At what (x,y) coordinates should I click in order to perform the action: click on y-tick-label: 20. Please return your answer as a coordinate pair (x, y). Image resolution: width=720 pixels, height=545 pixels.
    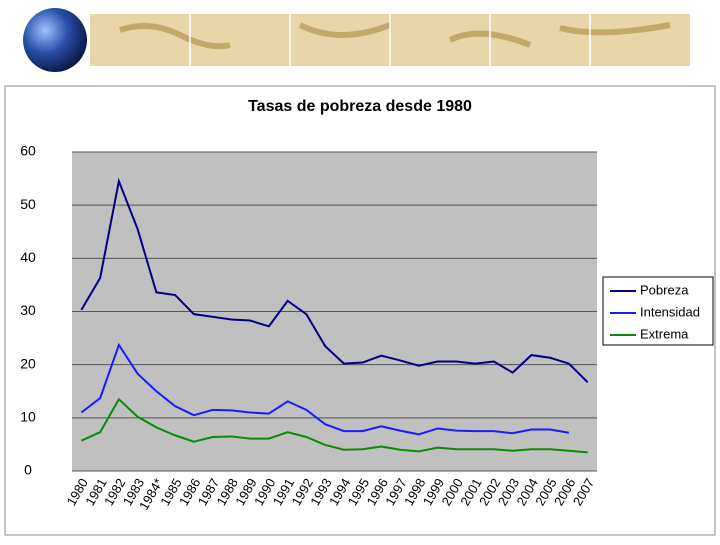
    Looking at the image, I should click on (28, 363).